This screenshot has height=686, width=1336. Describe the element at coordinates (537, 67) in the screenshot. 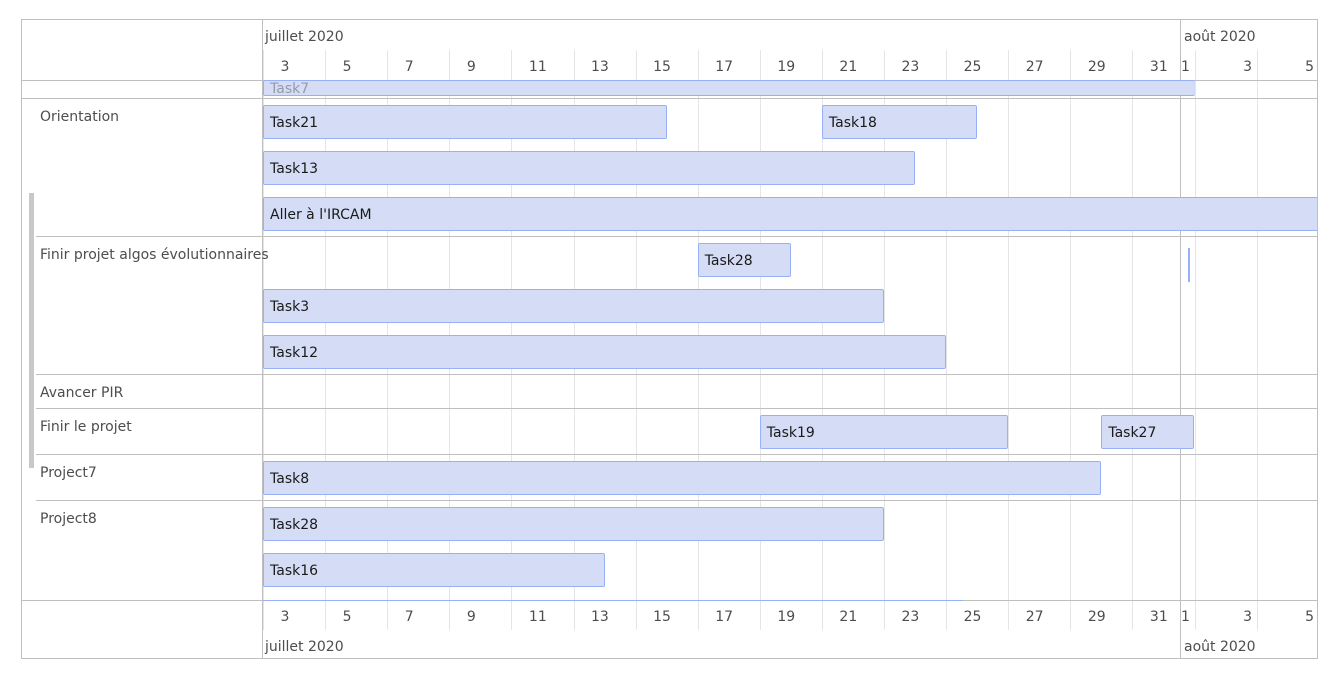

I see `day-tick-label-top: 11` at that location.